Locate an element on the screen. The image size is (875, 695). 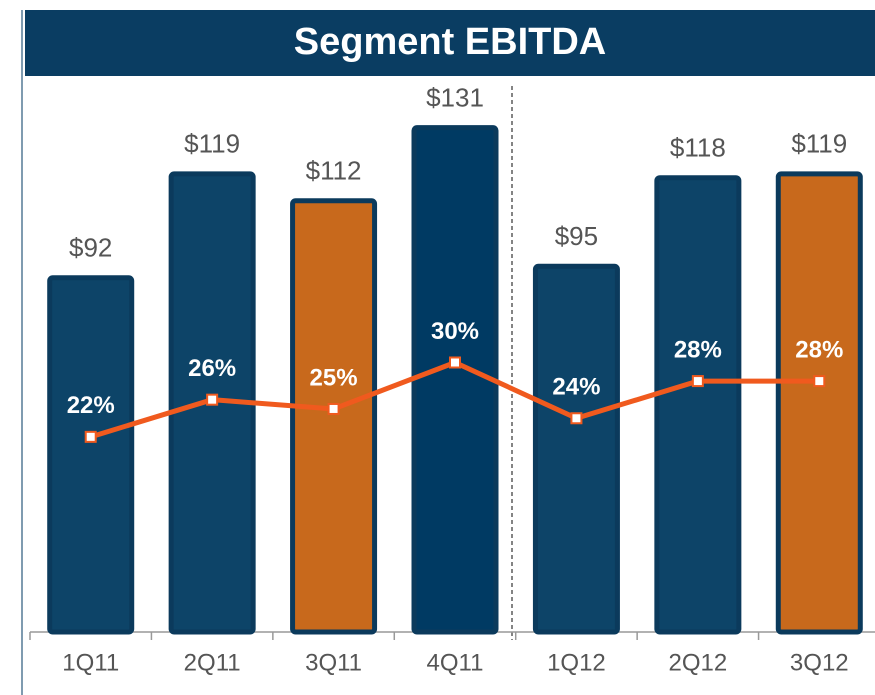
x-tick-label: 2Q12 is located at coordinates (697, 662).